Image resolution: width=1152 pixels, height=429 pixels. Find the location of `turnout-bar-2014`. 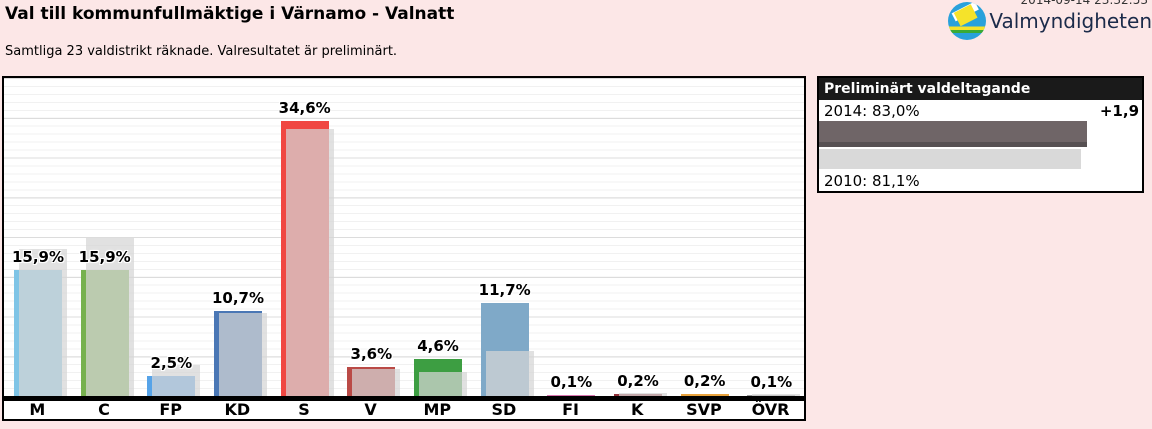

turnout-bar-2014 is located at coordinates (953, 134).